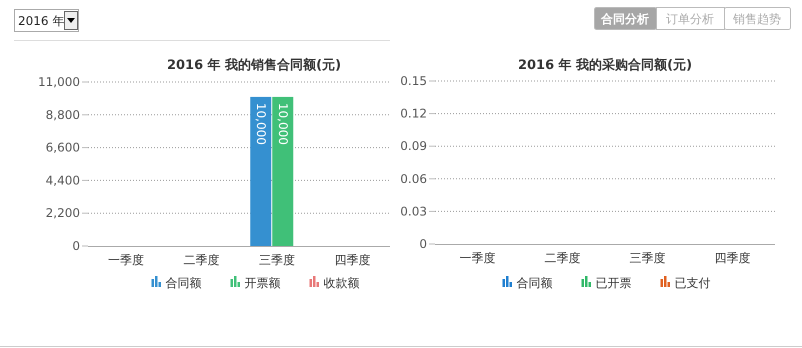 This screenshot has height=348, width=802. What do you see at coordinates (63, 115) in the screenshot?
I see `y-tick-label: 8,800` at bounding box center [63, 115].